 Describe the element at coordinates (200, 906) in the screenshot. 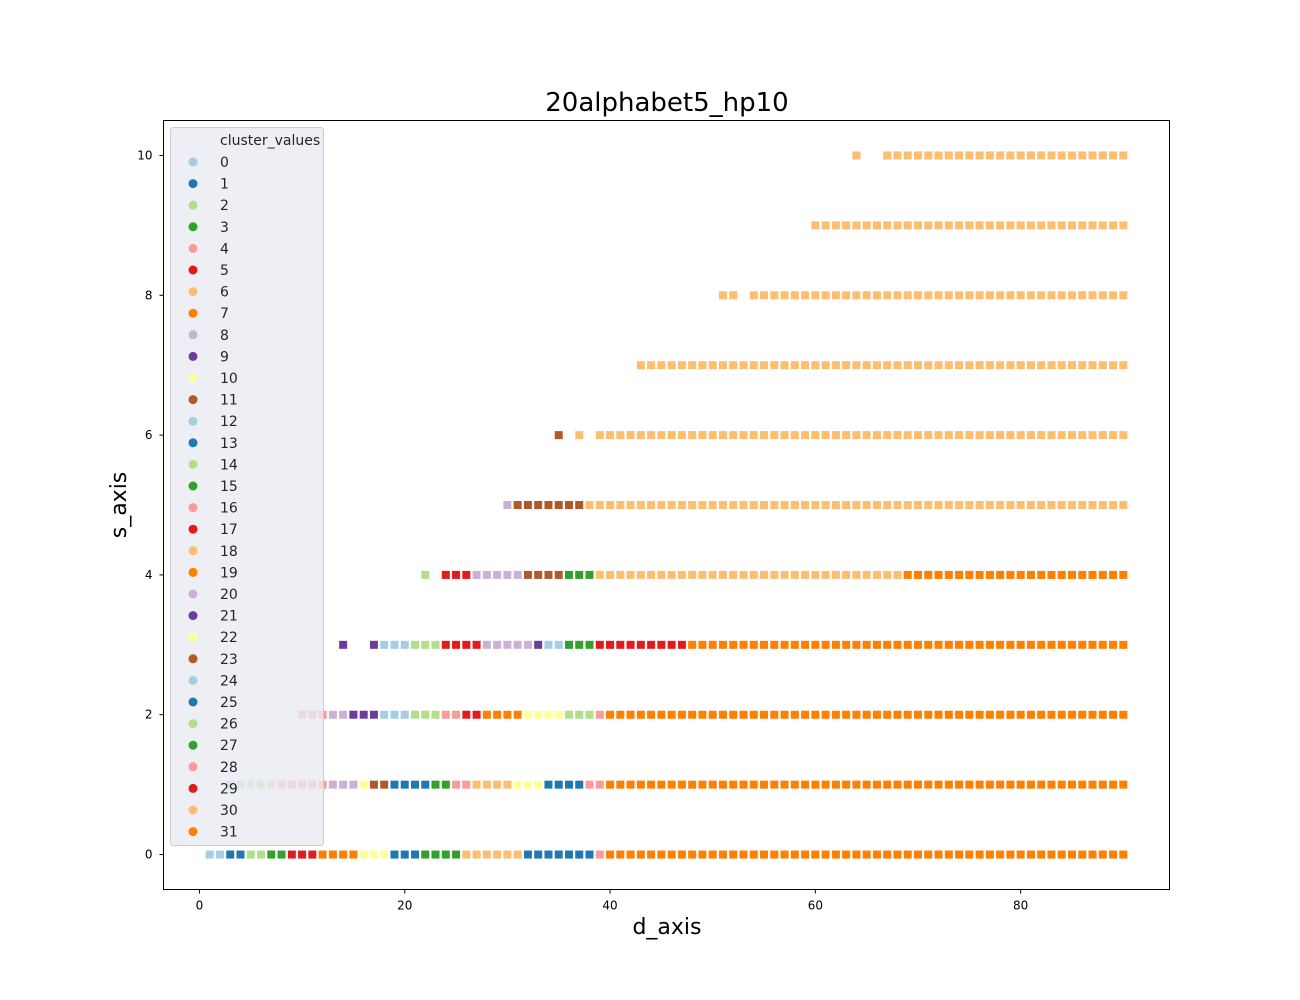

I see `x-tick-label: 0` at that location.